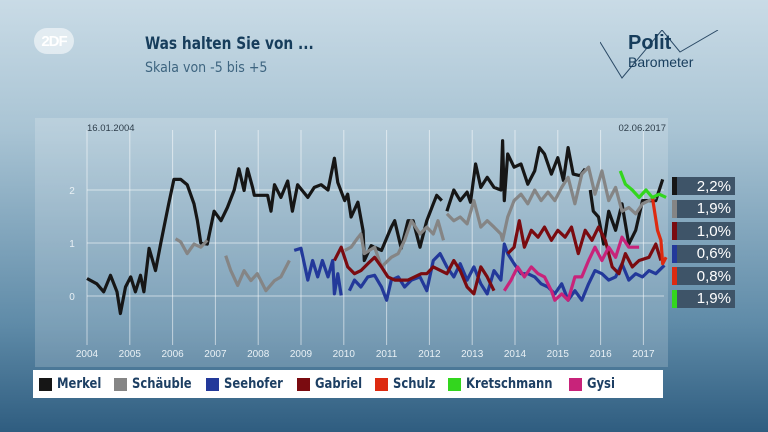 Image resolution: width=768 pixels, height=432 pixels. Describe the element at coordinates (258, 354) in the screenshot. I see `x-tick-label: 2008` at that location.